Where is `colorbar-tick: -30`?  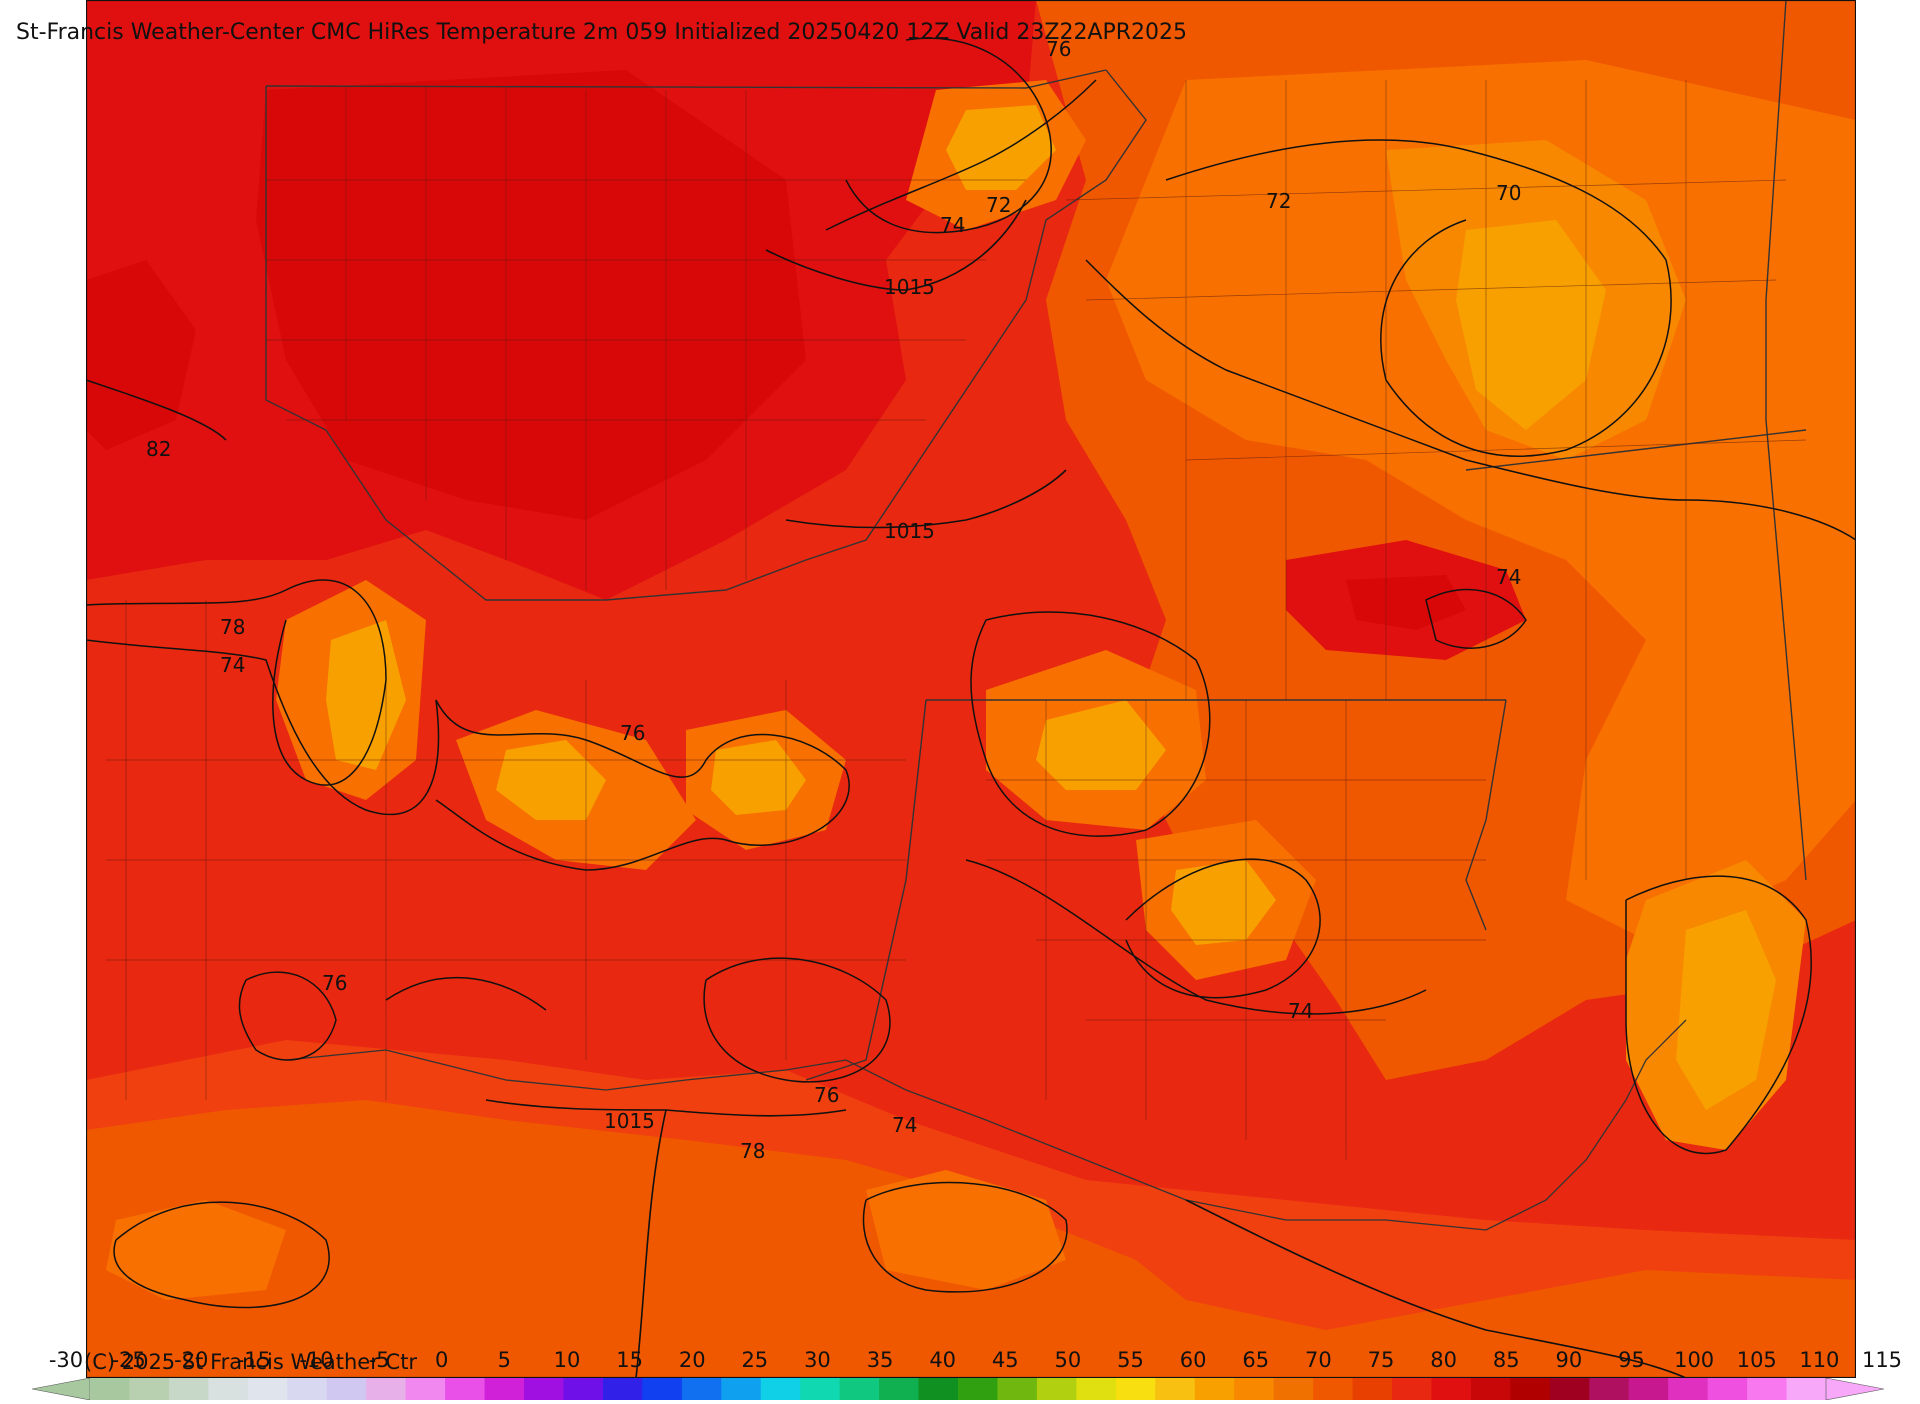
colorbar-tick: -30 is located at coordinates (66, 1360).